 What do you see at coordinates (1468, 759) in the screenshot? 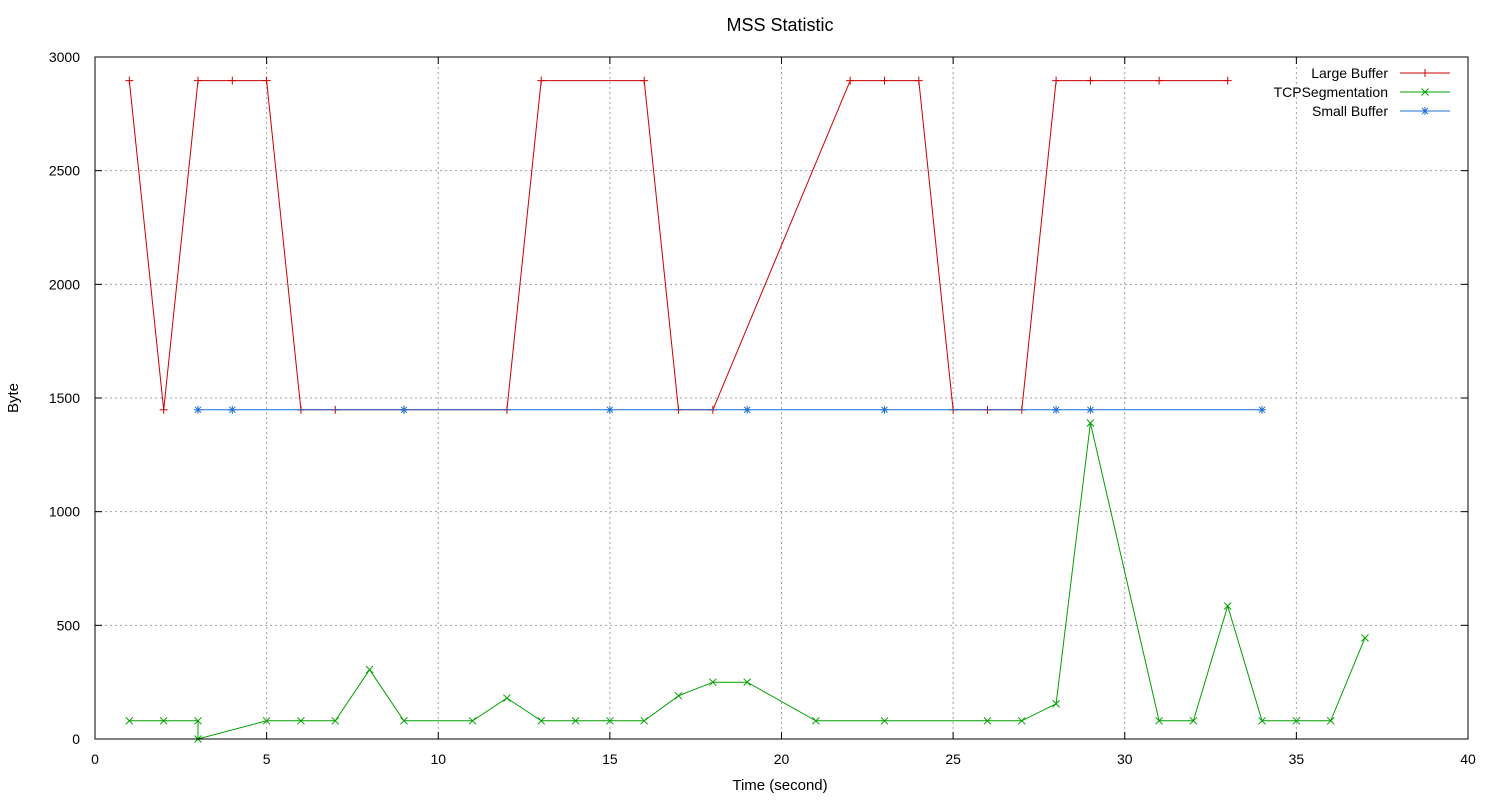
I see `x-tick-label: 40` at bounding box center [1468, 759].